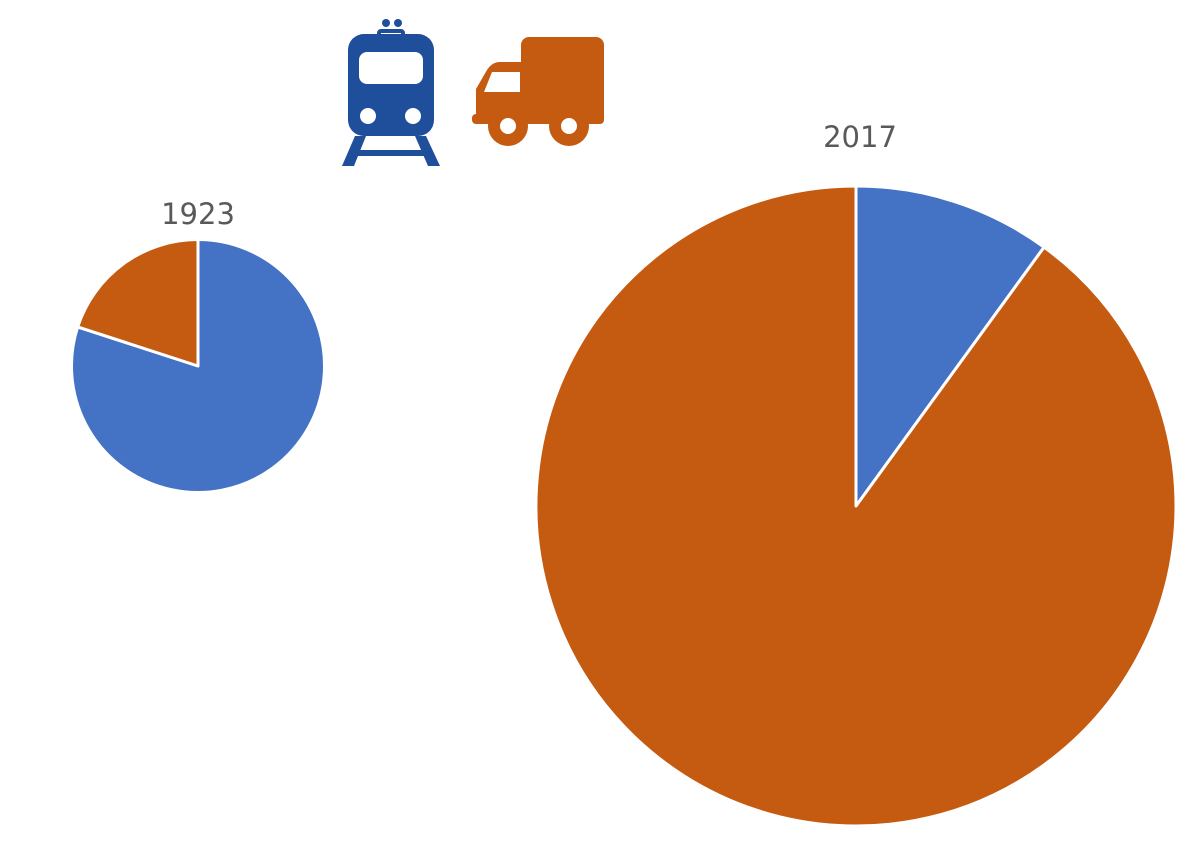 Image resolution: width=1200 pixels, height=858 pixels. Describe the element at coordinates (391, 85) in the screenshot. I see `train-body` at that location.